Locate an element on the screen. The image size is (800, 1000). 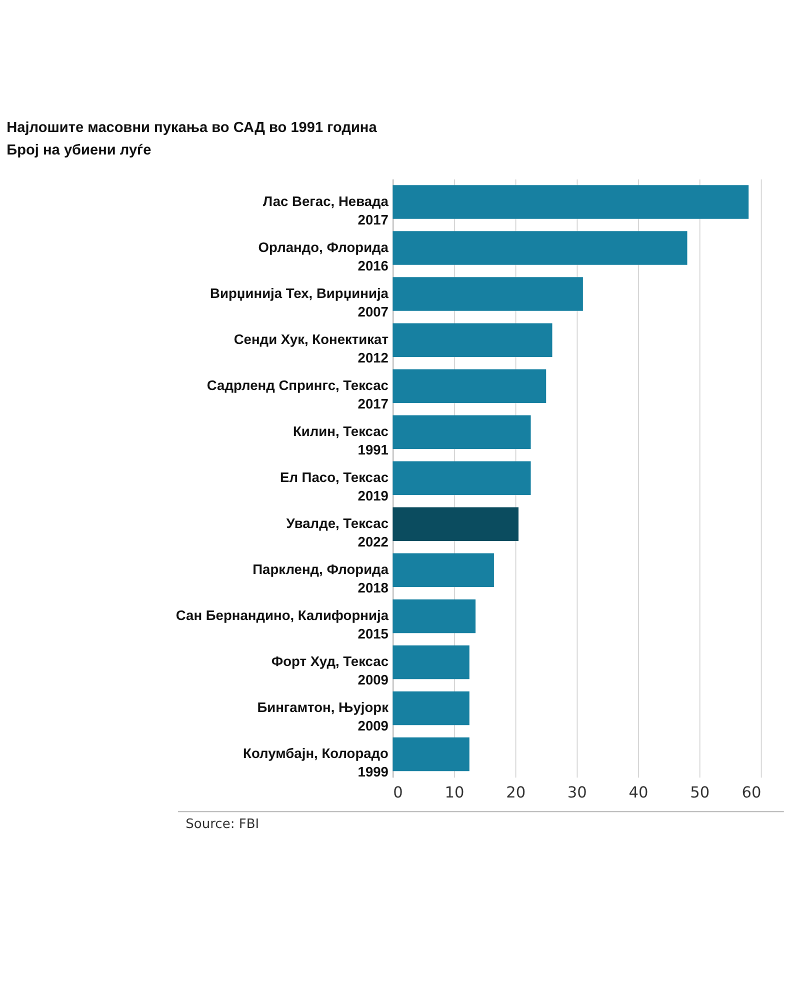
x-tick-label: 50 is located at coordinates (700, 793).